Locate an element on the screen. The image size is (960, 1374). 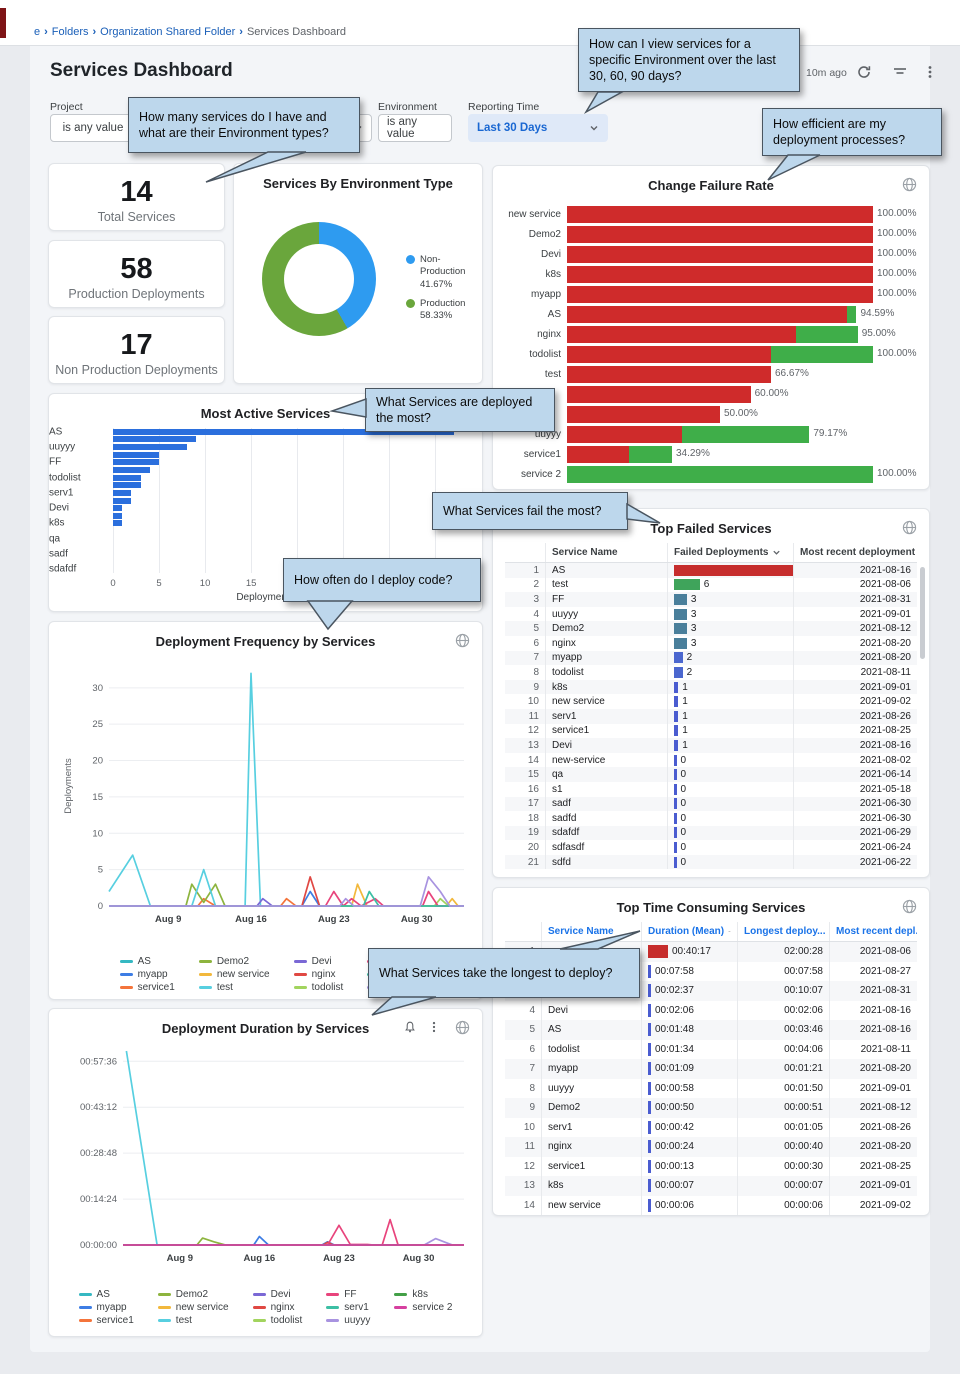
page-title: Services Dashboard is located at coordinates (141, 70).